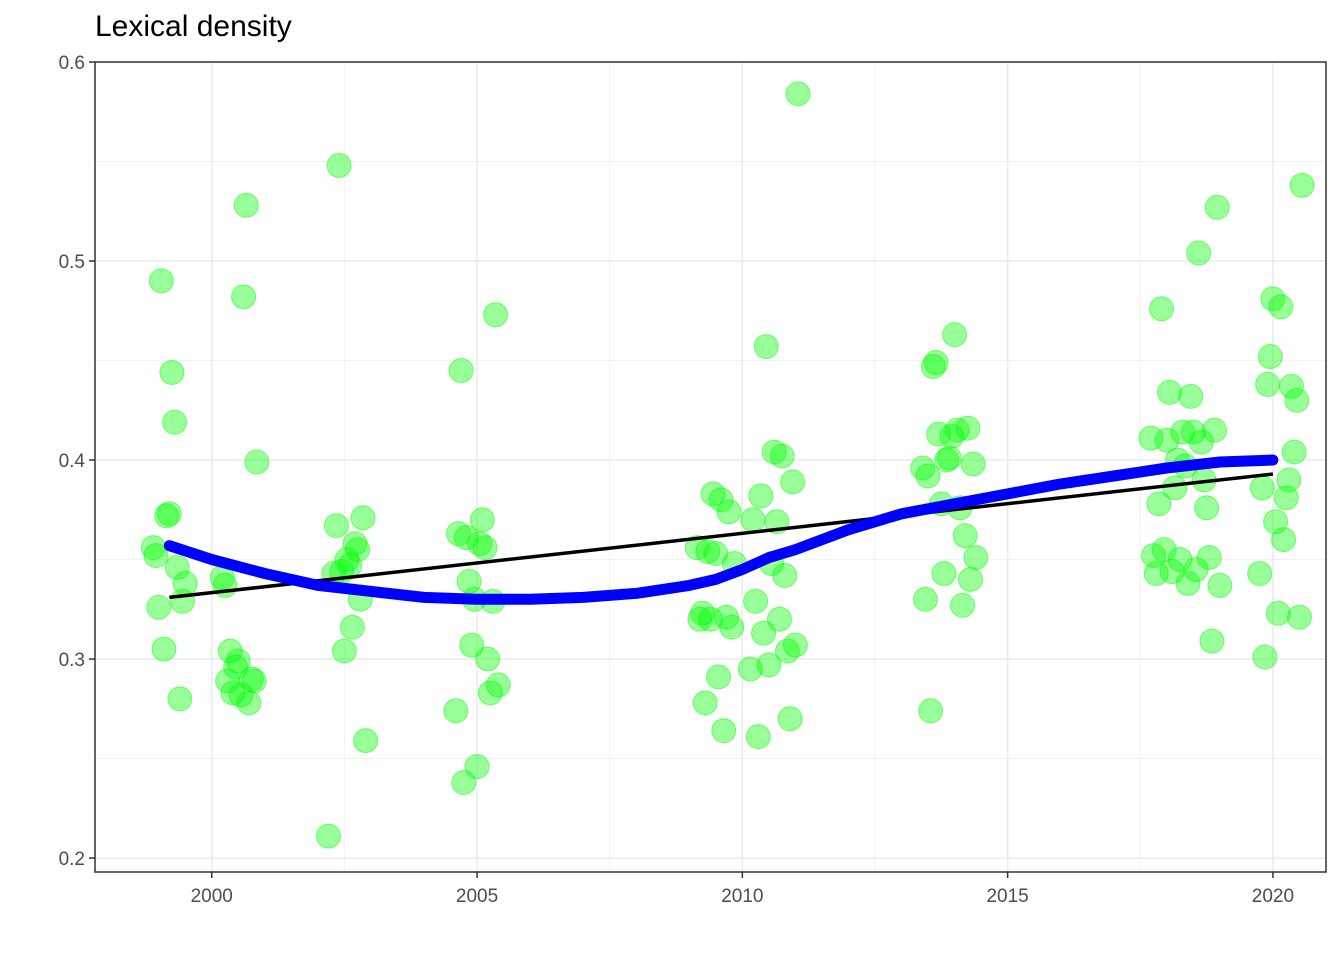 Image resolution: width=1344 pixels, height=960 pixels. What do you see at coordinates (212, 896) in the screenshot?
I see `x-tick-label: 2000` at bounding box center [212, 896].